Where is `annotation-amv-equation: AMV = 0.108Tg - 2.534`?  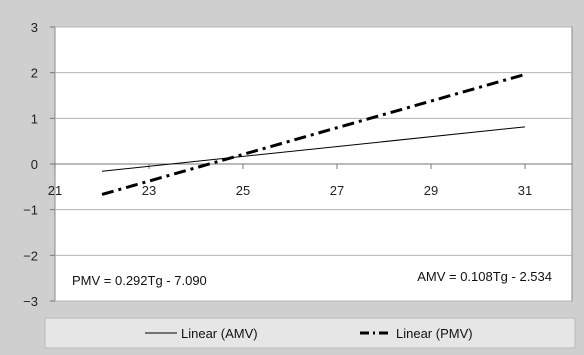
annotation-amv-equation: AMV = 0.108Tg - 2.534 is located at coordinates (484, 276).